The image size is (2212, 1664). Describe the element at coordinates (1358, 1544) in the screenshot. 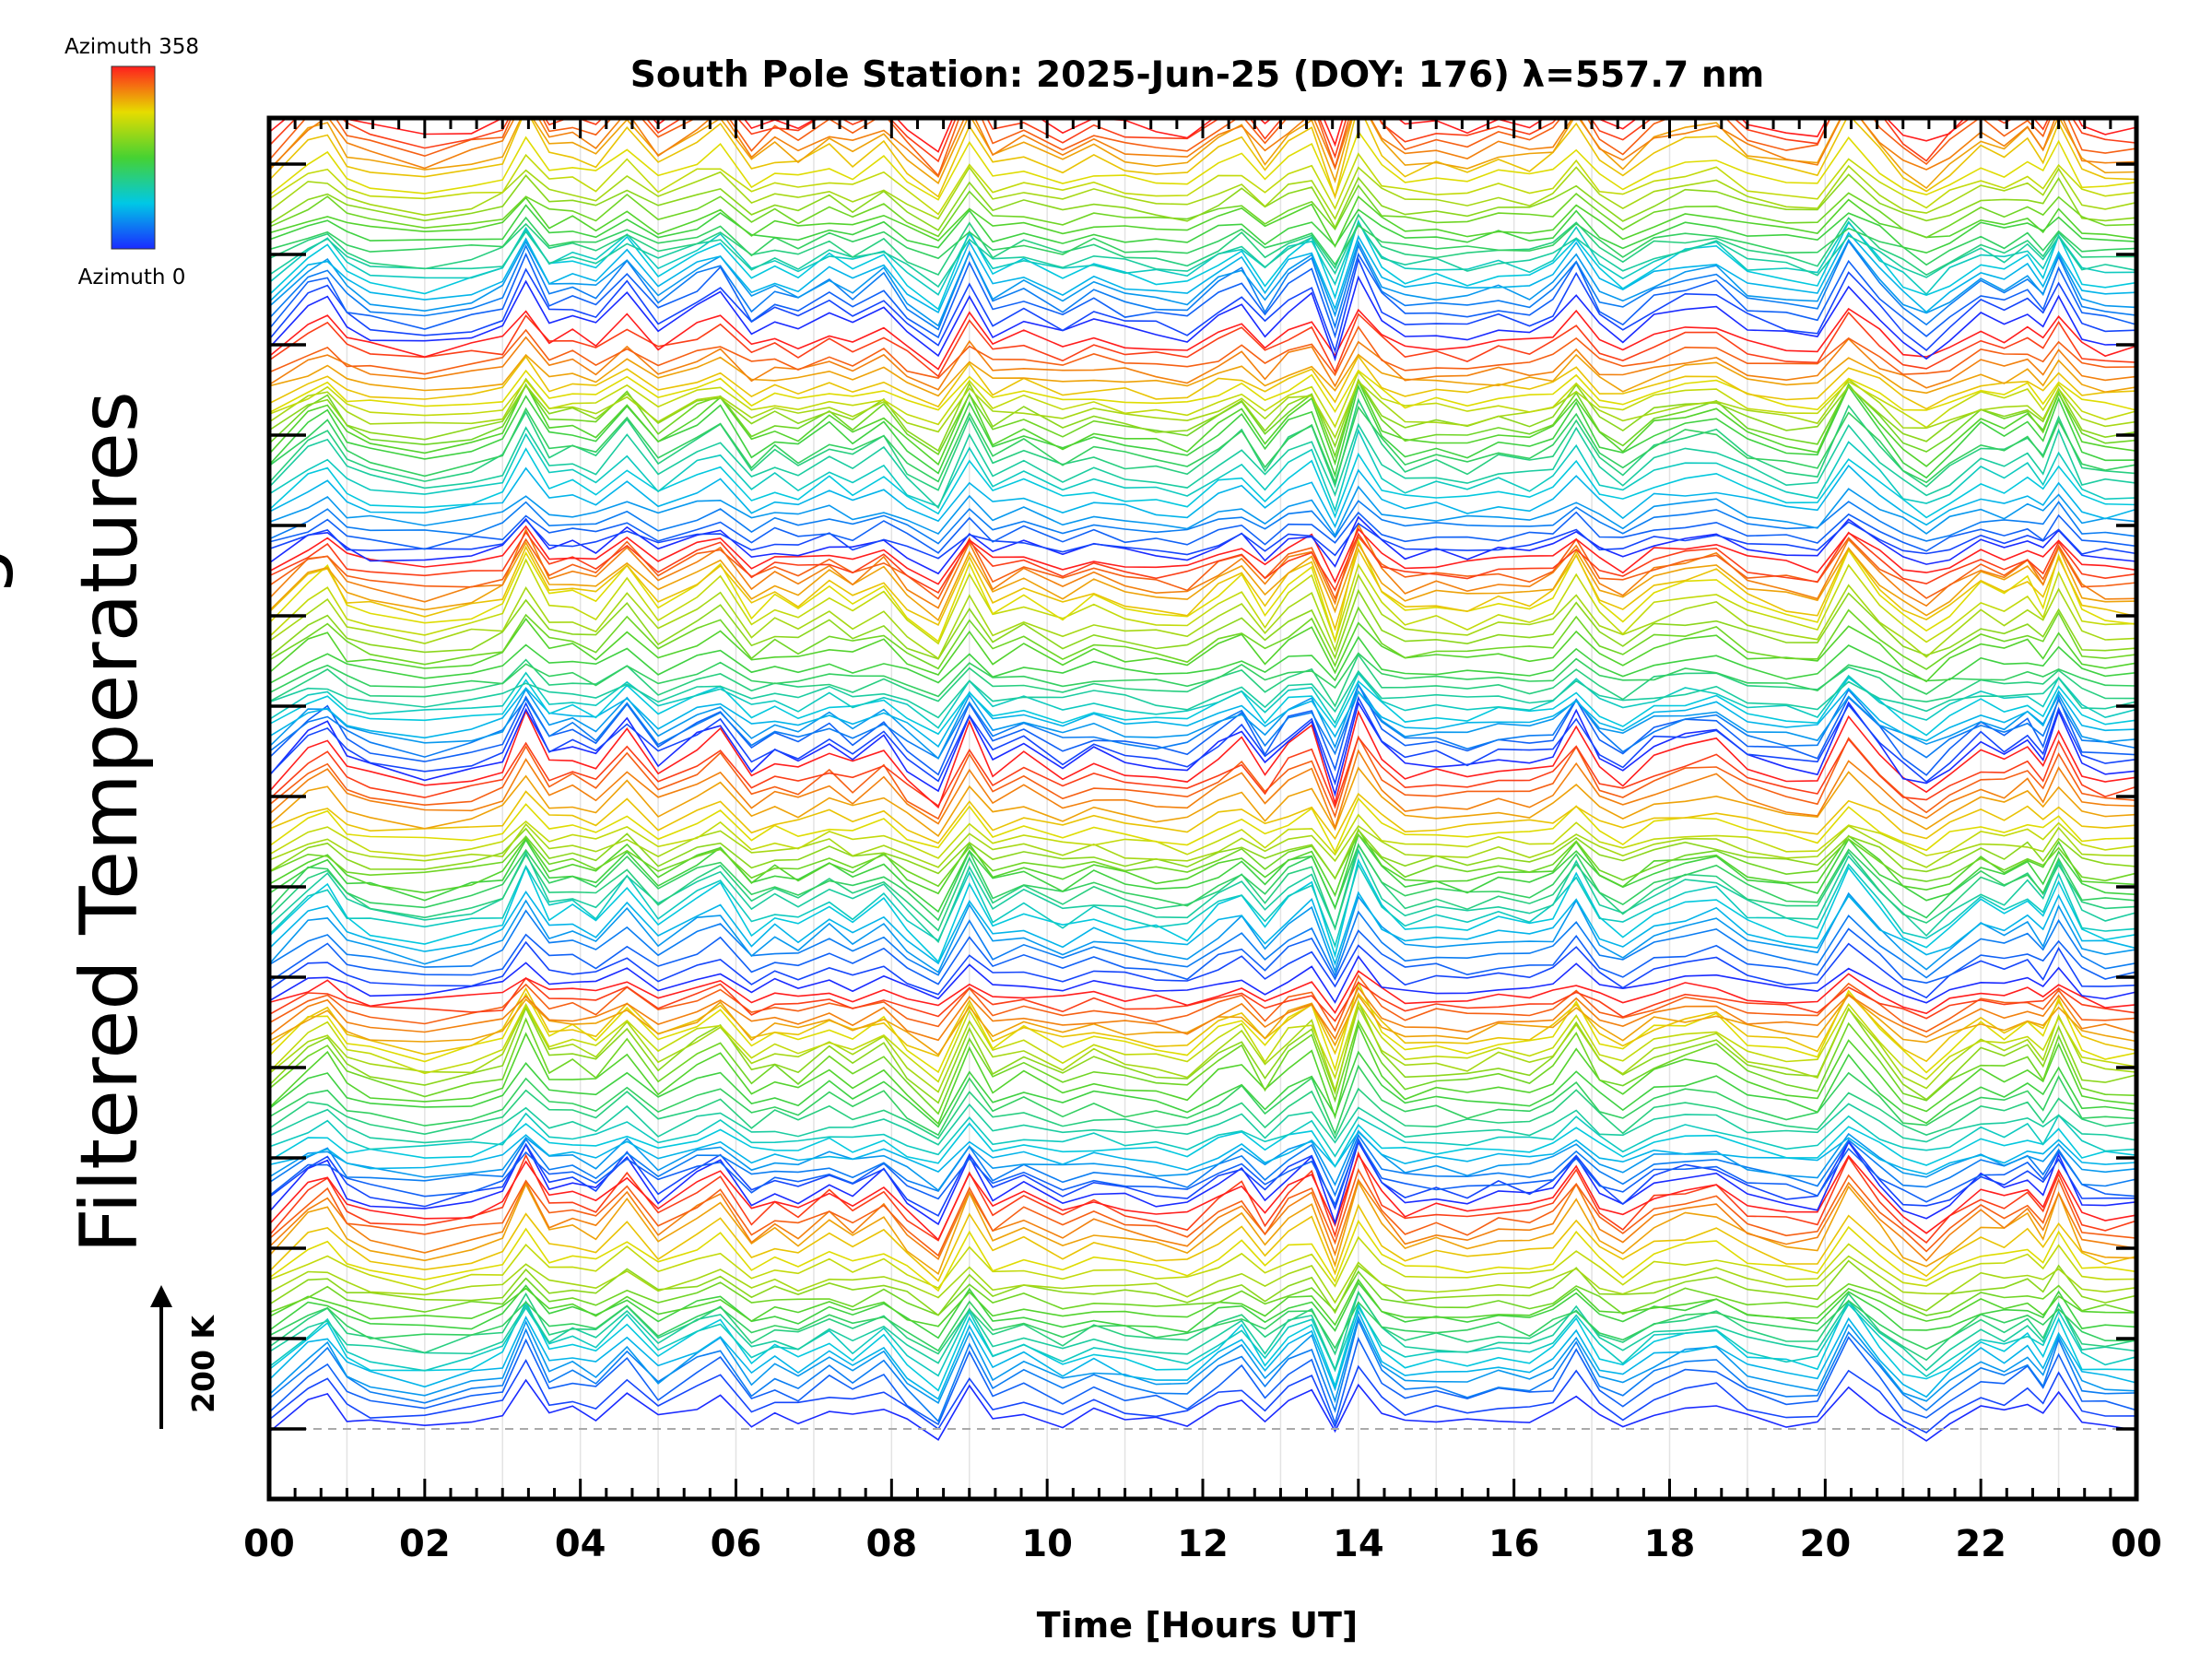

I see `x-tick-label: 14` at that location.